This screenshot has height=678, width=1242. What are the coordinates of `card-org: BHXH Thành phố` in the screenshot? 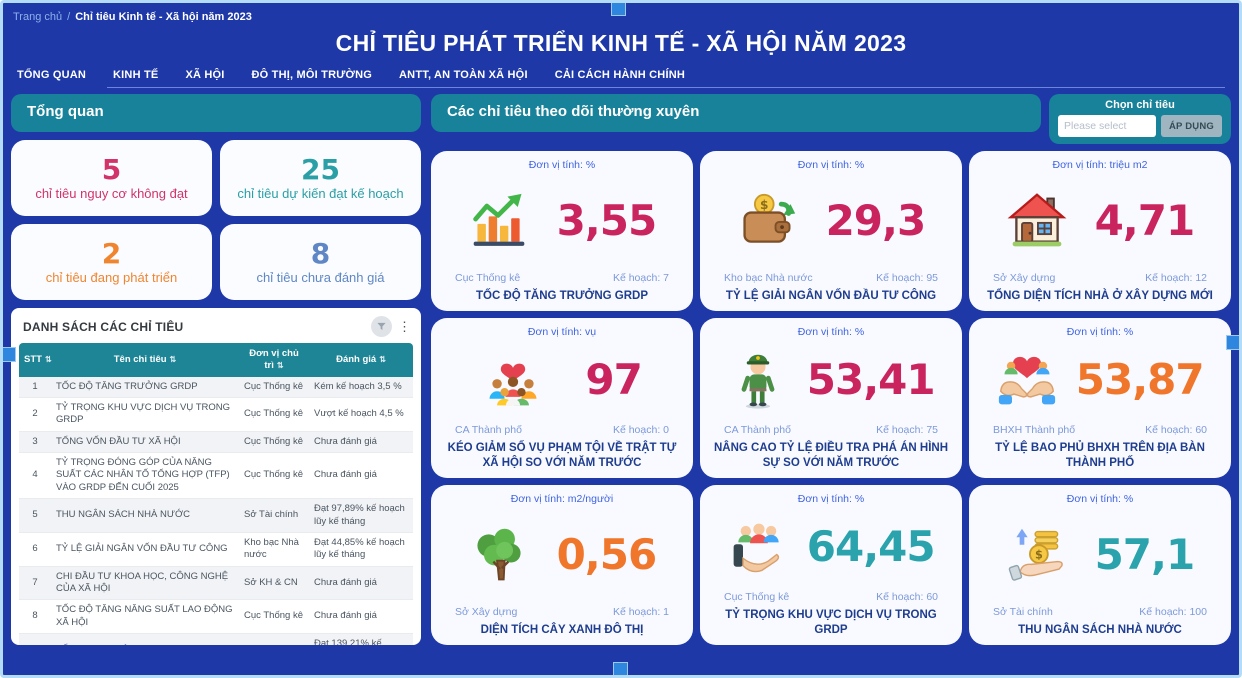 It's located at (1034, 430).